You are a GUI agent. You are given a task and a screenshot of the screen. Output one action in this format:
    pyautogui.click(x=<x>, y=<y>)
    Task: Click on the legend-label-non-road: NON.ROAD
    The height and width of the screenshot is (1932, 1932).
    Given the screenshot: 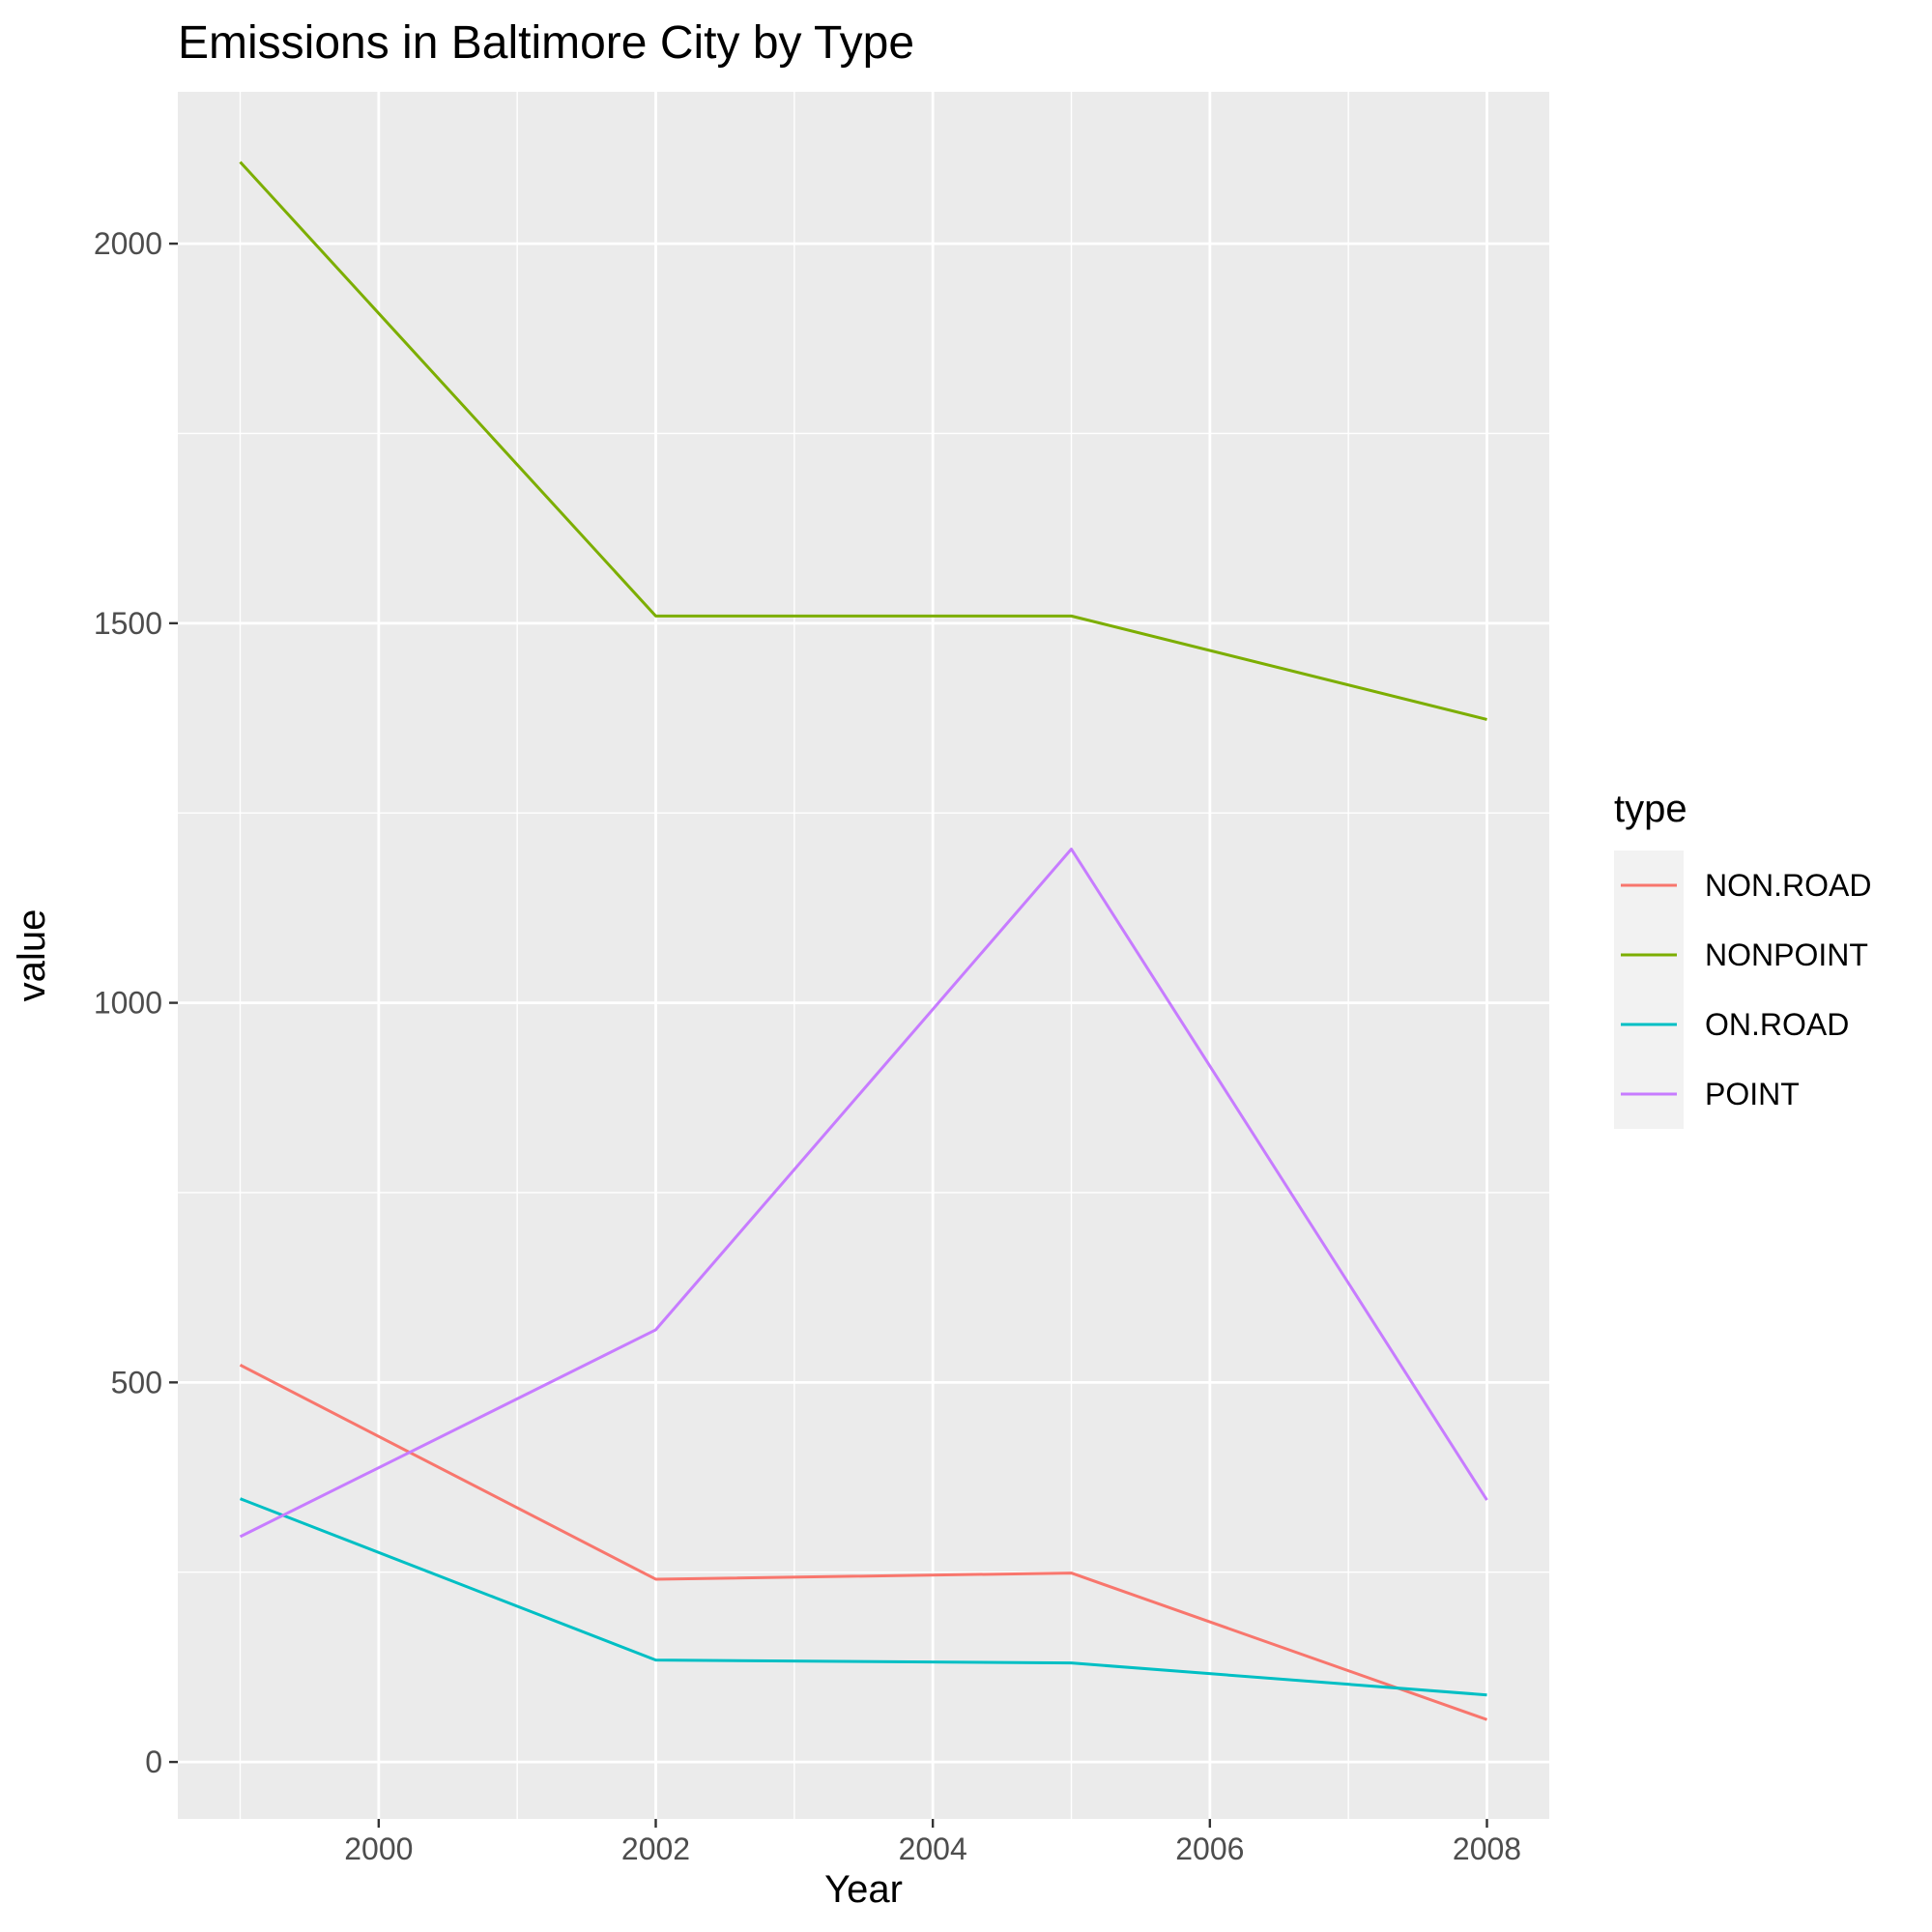 What is the action you would take?
    pyautogui.click(x=1788, y=885)
    